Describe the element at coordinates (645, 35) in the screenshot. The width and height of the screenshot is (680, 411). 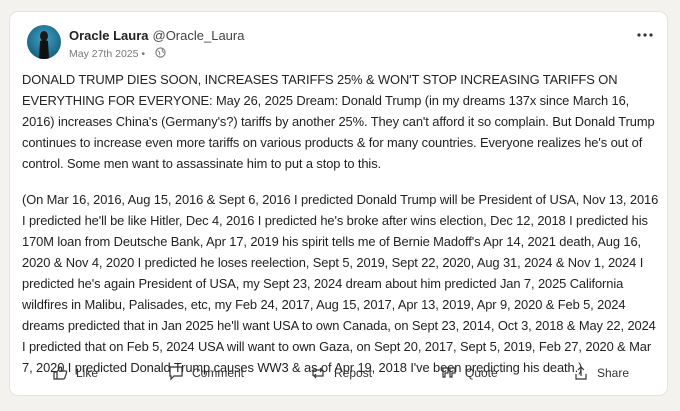
I see `more-menu` at that location.